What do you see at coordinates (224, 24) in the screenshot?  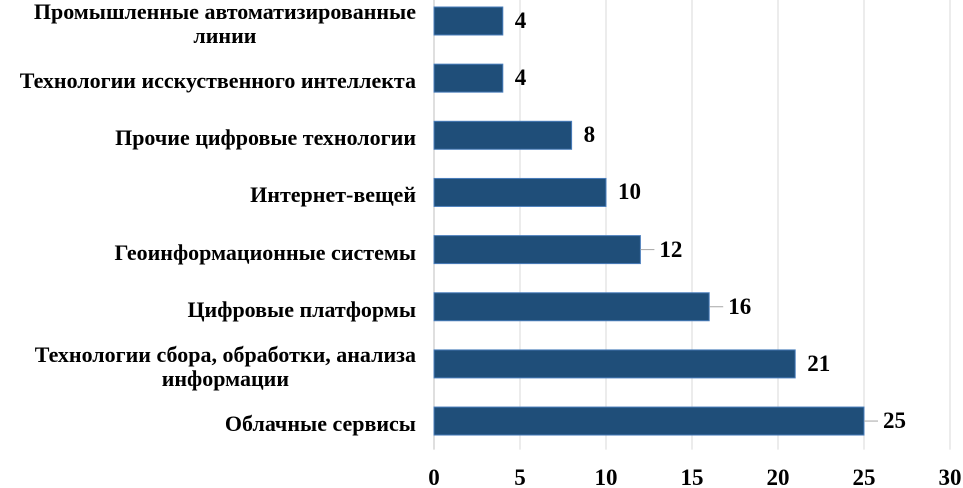 I see `category-label: Промышленные автоматизированные линии` at bounding box center [224, 24].